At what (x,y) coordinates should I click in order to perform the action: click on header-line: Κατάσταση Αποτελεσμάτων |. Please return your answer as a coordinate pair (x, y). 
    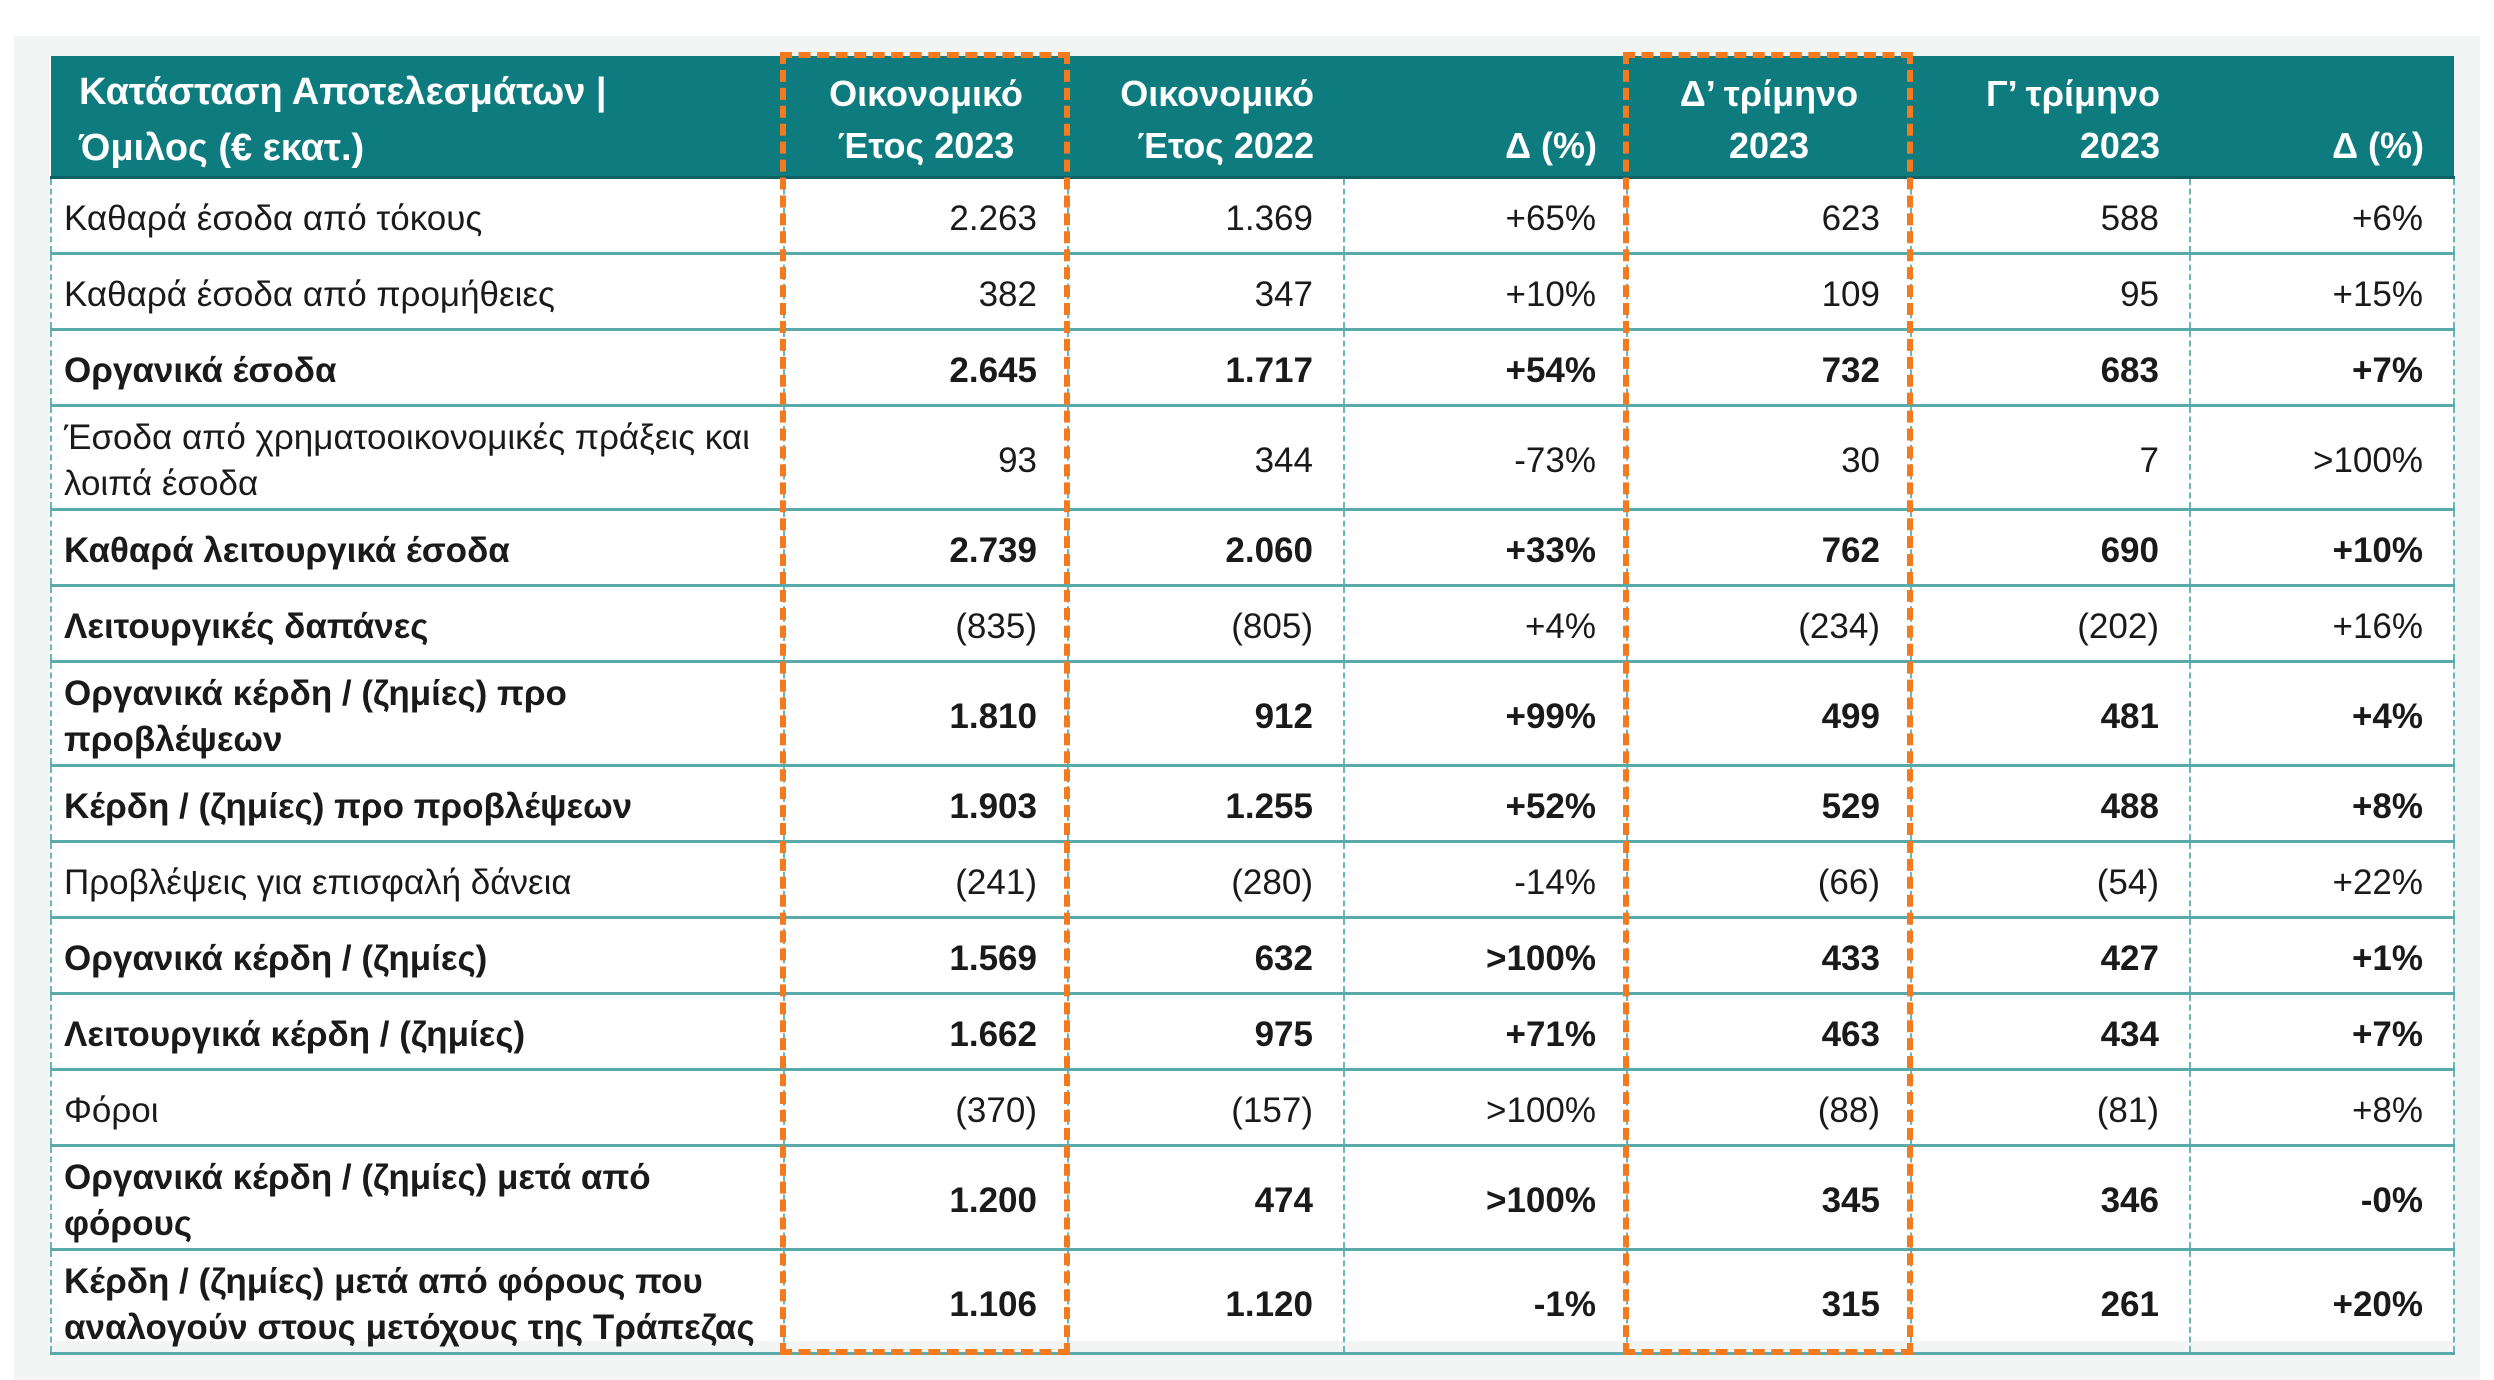
    Looking at the image, I should click on (343, 92).